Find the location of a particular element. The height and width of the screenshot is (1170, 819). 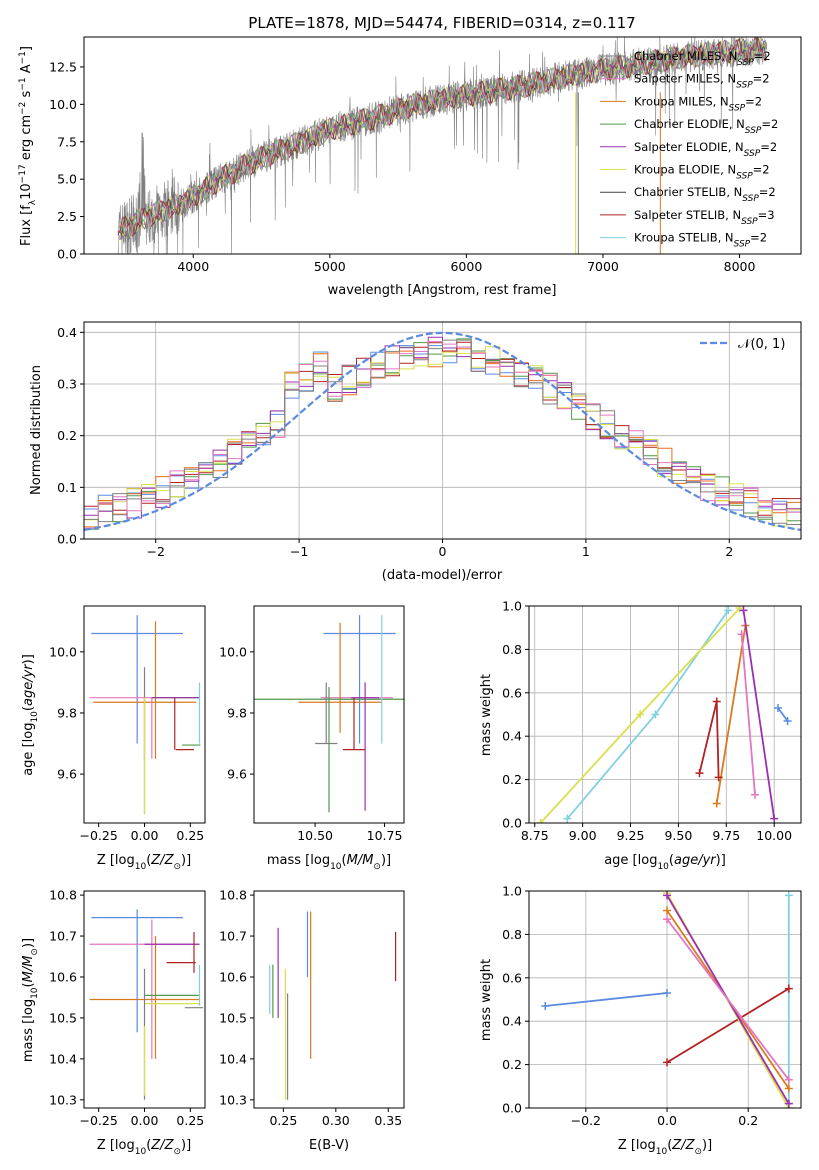

y-axis-label: Normed distribution is located at coordinates (36, 430).